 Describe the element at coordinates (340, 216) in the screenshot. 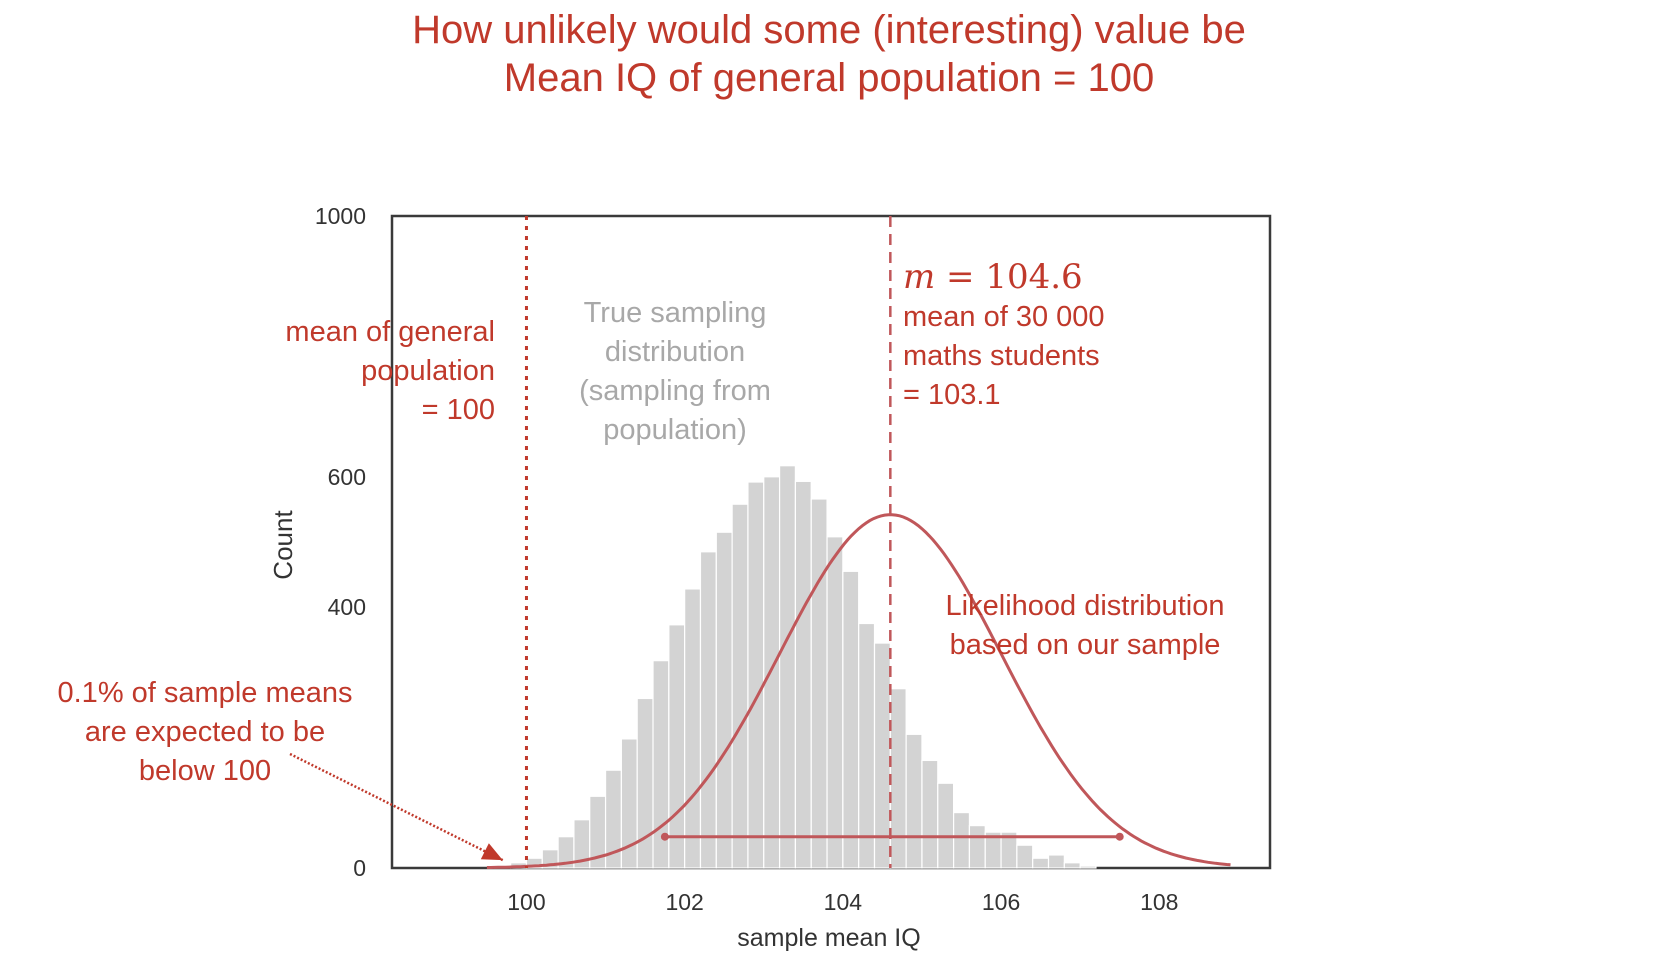

I see `y-tick-label: 1000` at that location.